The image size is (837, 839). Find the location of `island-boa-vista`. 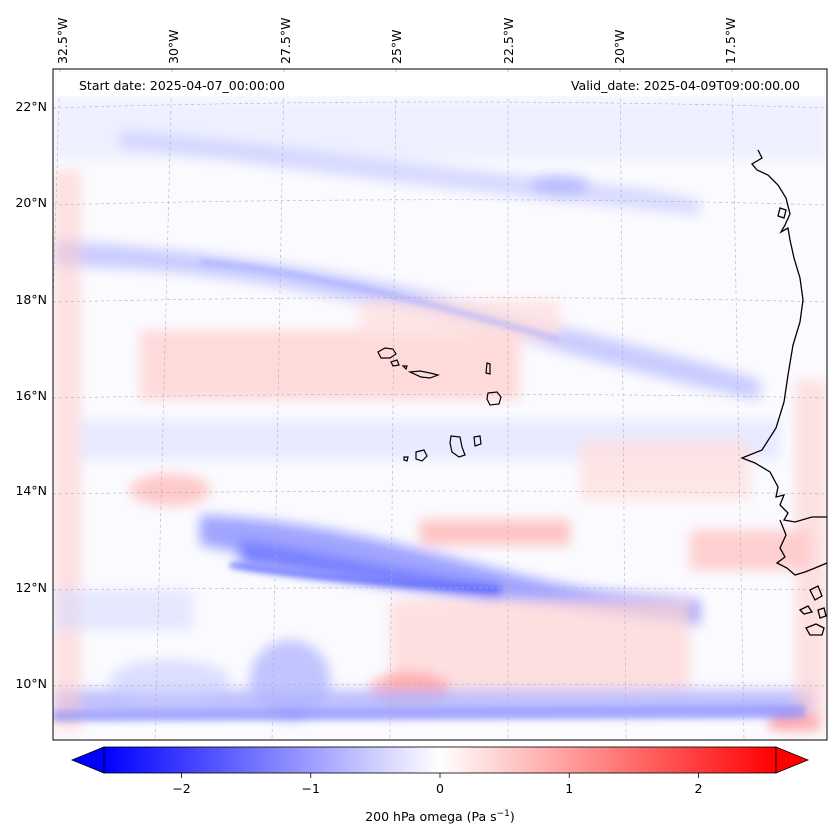

island-boa-vista is located at coordinates (494, 398).